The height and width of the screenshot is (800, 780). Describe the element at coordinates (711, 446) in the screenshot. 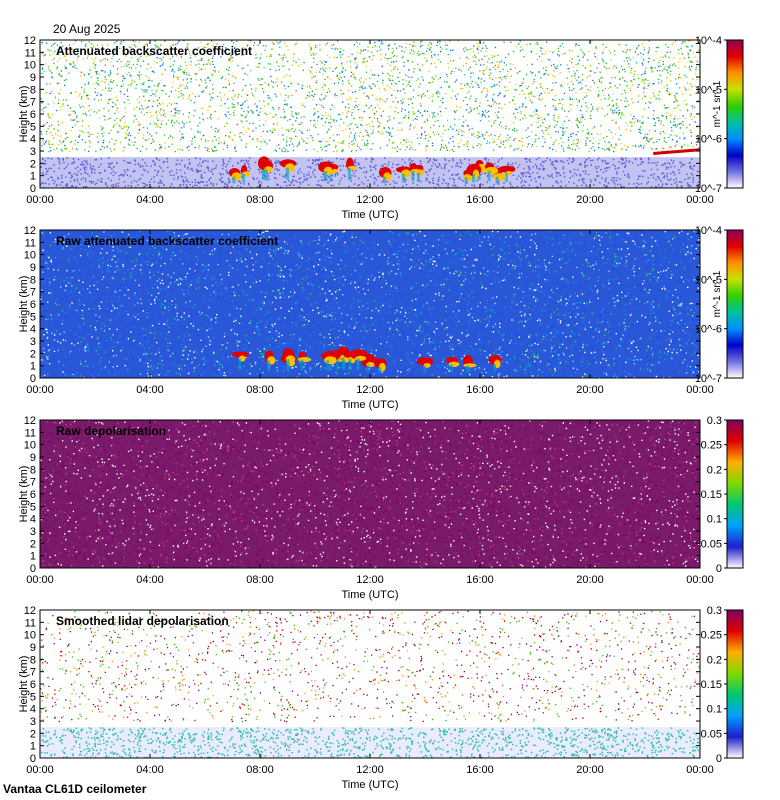

I see `colorbar-tick-label: 0.25` at that location.